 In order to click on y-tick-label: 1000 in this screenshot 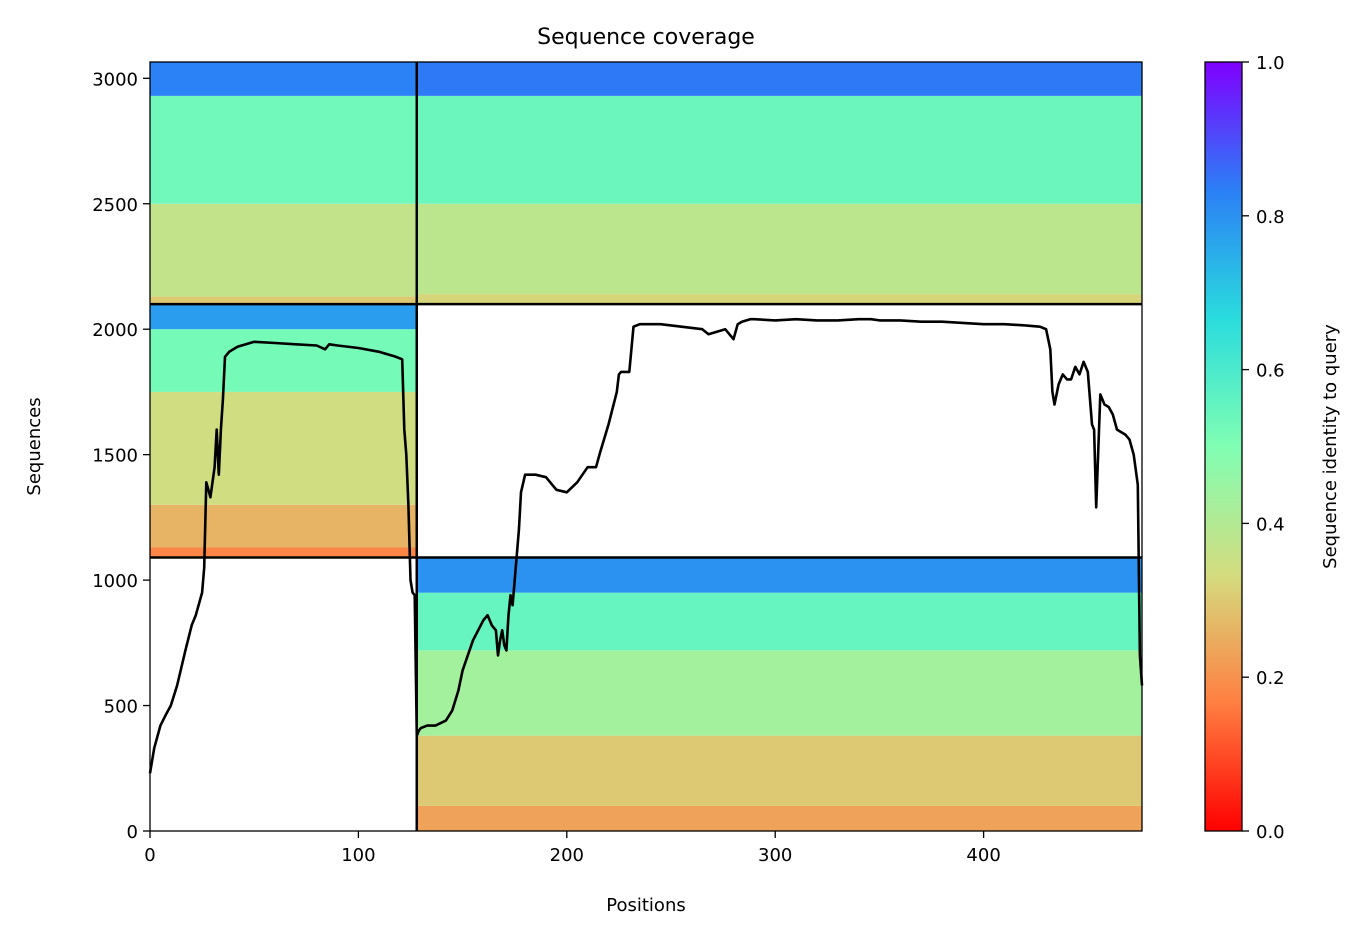, I will do `click(115, 581)`.